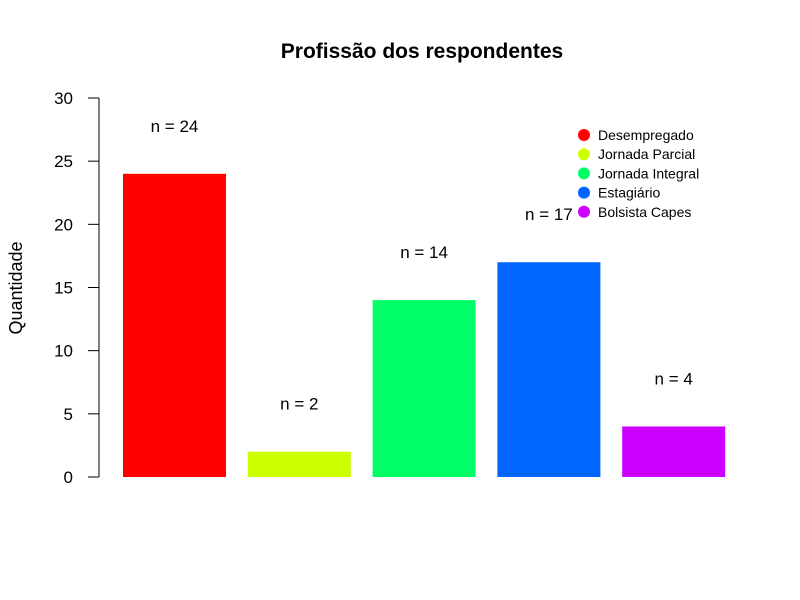  What do you see at coordinates (422, 51) in the screenshot?
I see `chart-title: Profissão dos respondentes` at bounding box center [422, 51].